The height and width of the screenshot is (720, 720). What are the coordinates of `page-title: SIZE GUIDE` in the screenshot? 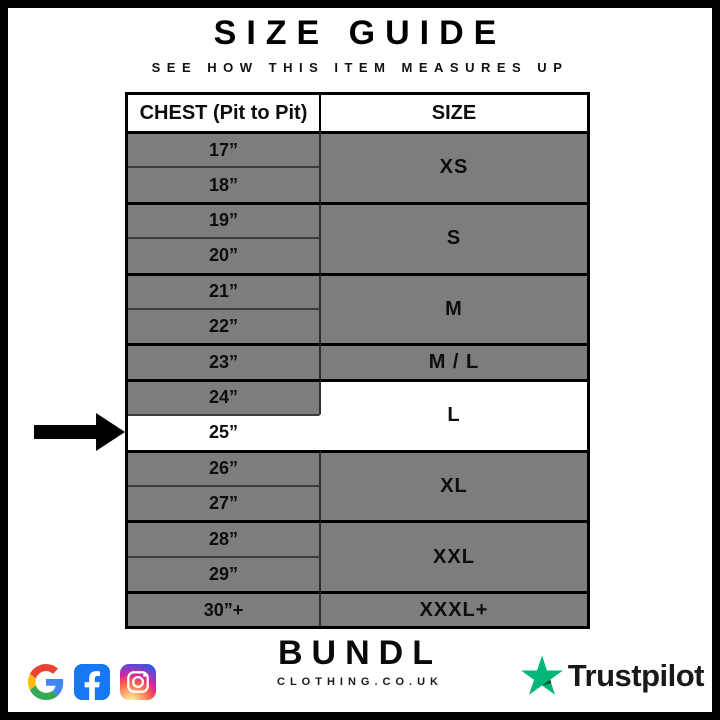 It's located at (360, 33).